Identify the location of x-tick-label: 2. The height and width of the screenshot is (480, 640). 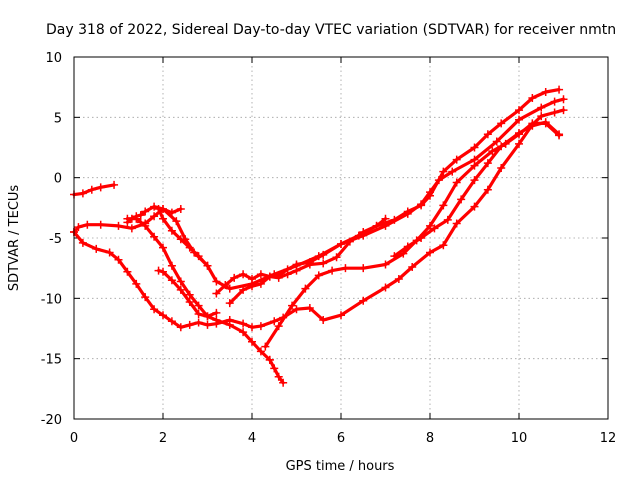
(163, 438).